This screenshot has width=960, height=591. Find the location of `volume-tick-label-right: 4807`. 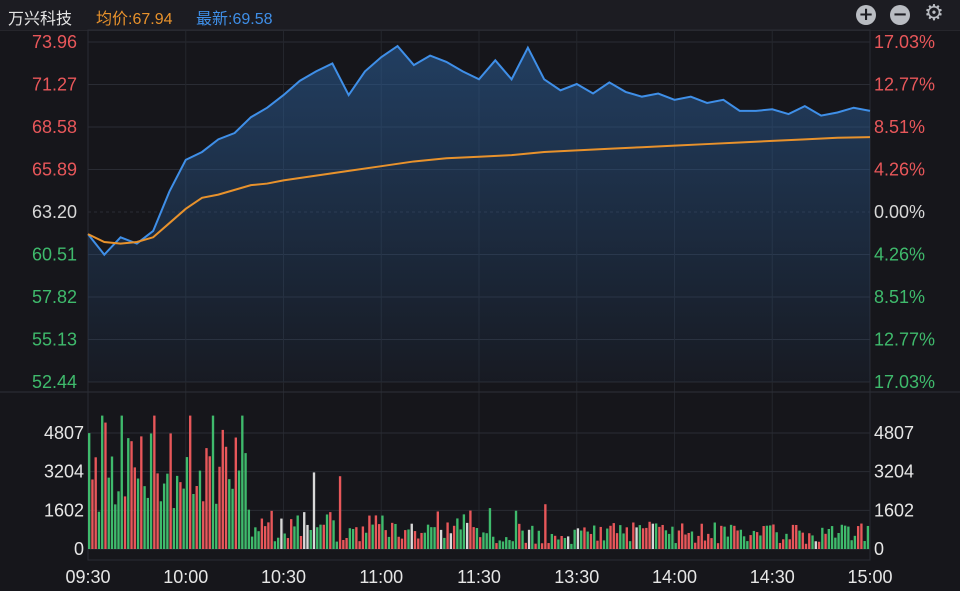

volume-tick-label-right: 4807 is located at coordinates (894, 433).